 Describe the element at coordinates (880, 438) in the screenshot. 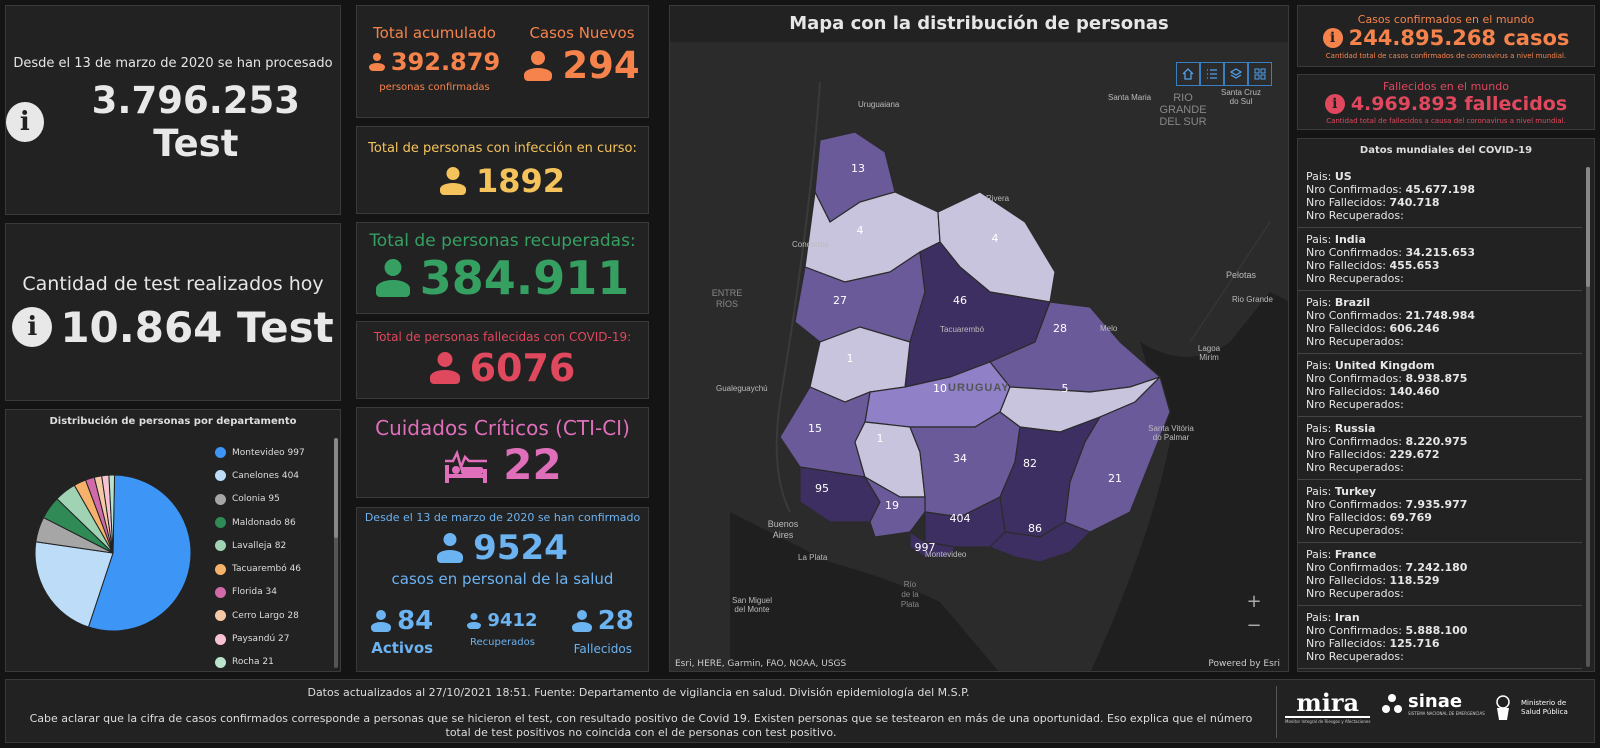

I see `department-value-label: 1` at that location.